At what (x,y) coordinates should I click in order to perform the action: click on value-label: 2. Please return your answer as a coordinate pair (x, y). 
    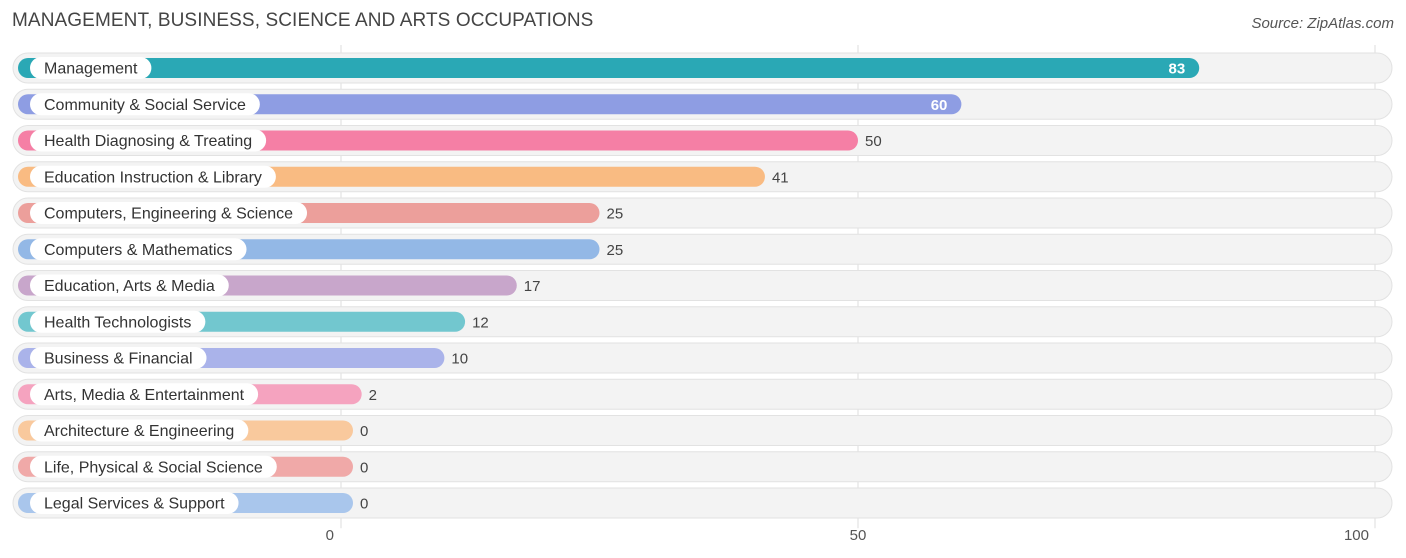
    Looking at the image, I should click on (373, 395).